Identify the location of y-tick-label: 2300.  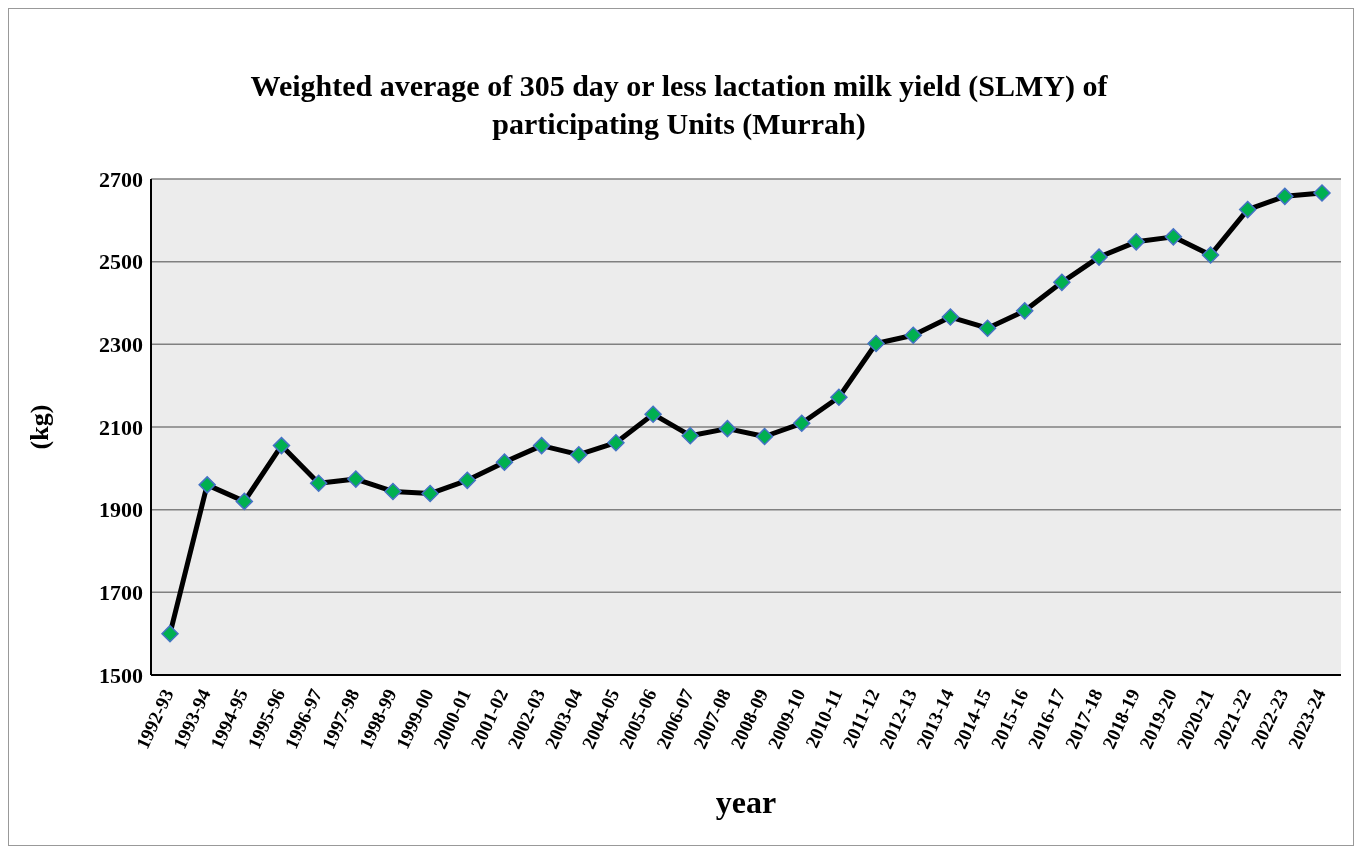
(121, 345).